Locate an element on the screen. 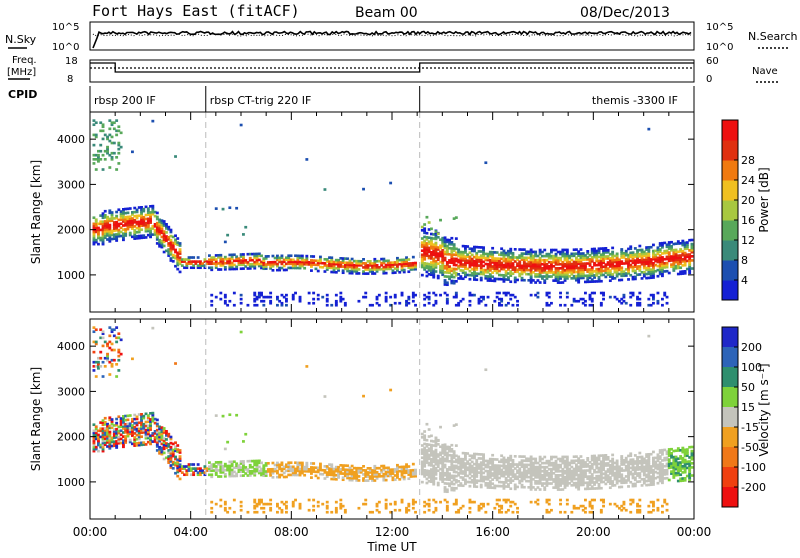  y-tick-label: 3000 is located at coordinates (71, 184).